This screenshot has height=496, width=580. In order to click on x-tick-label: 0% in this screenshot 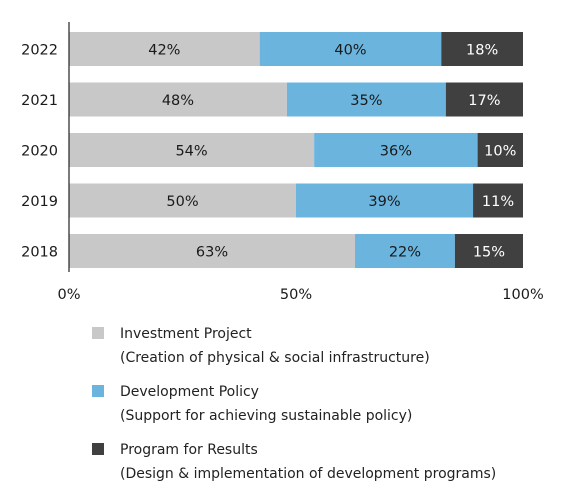, I will do `click(68, 293)`.